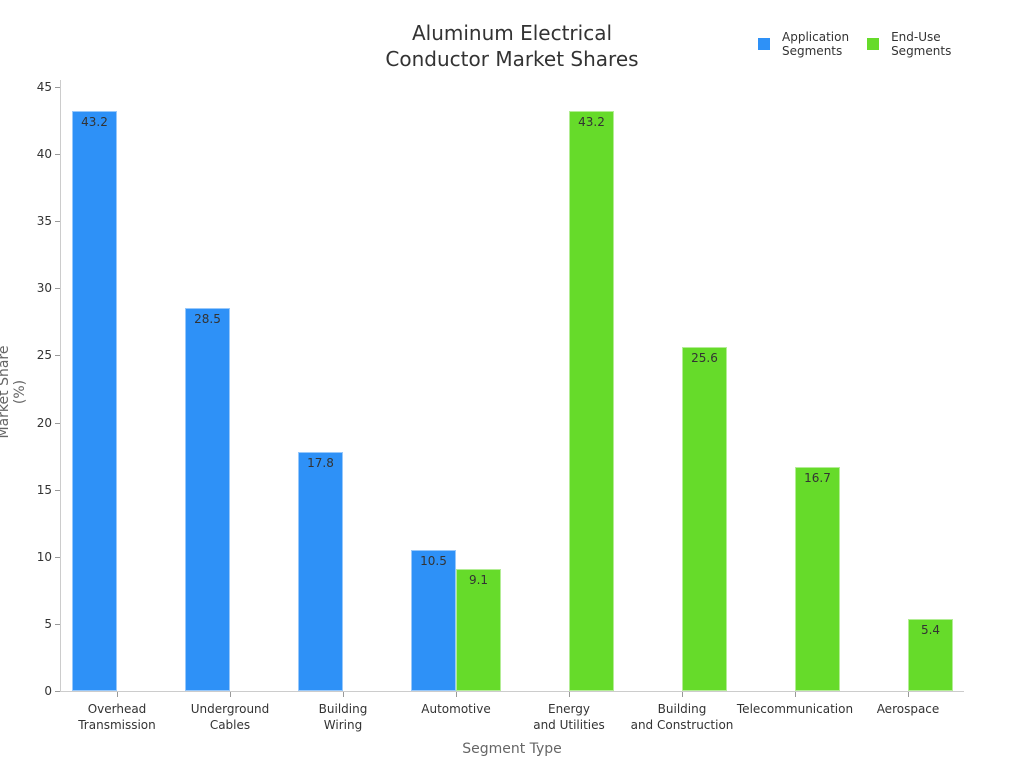 This screenshot has height=768, width=1024. What do you see at coordinates (30, 221) in the screenshot?
I see `y-tick: 35` at bounding box center [30, 221].